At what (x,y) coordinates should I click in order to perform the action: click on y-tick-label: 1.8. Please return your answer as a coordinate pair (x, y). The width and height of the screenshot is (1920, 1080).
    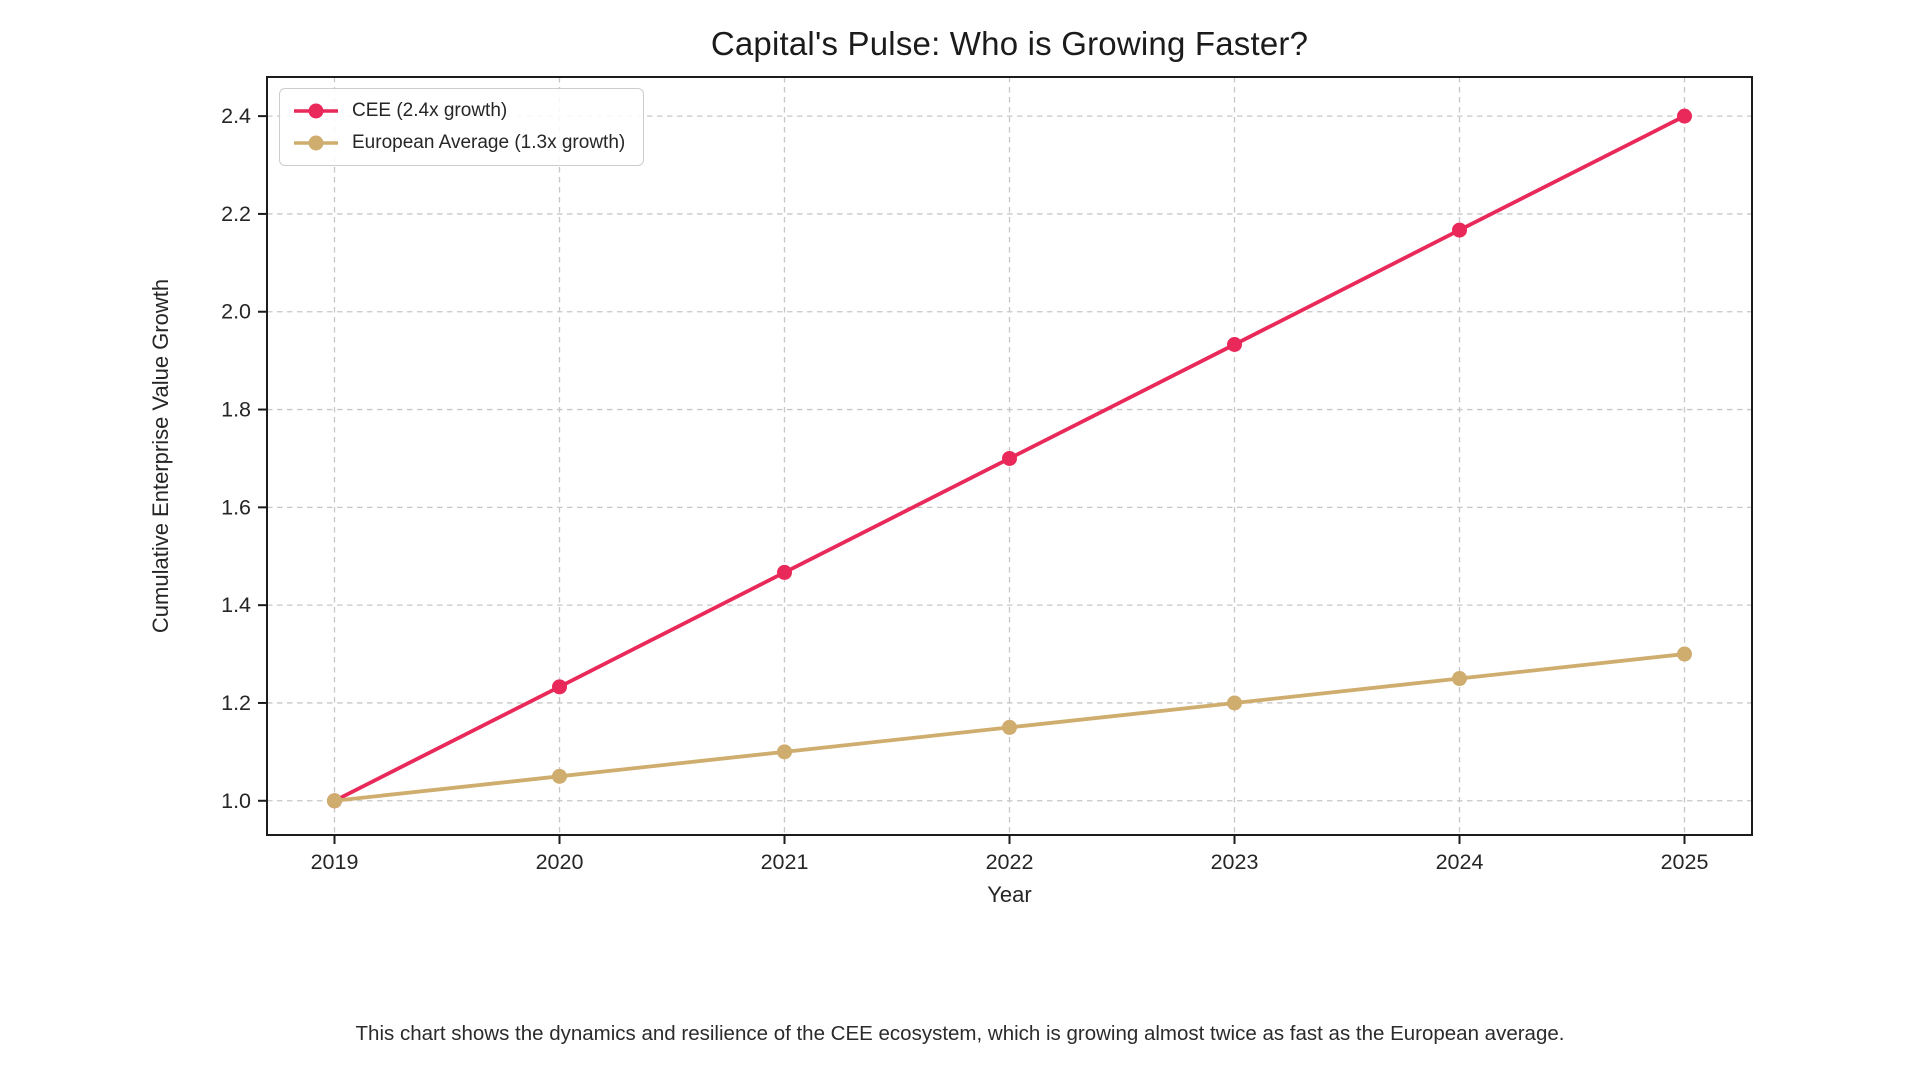
    Looking at the image, I should click on (236, 410).